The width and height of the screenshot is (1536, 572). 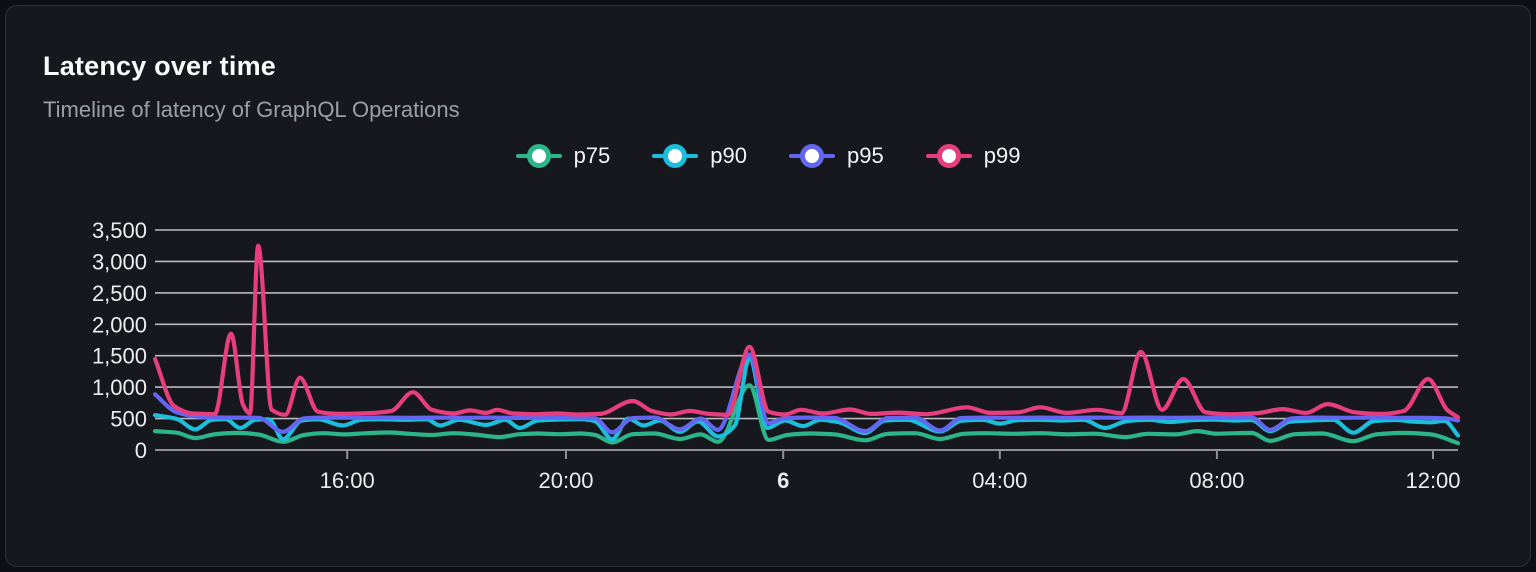 I want to click on chart-legend: p75 p90 p95 p99, so click(x=768, y=156).